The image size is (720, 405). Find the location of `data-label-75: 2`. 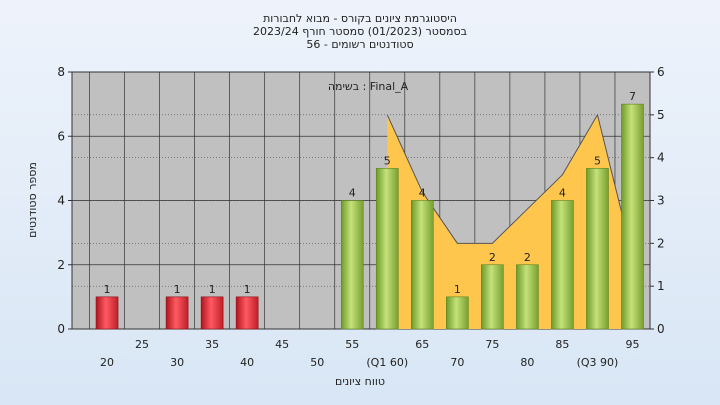

data-label-75: 2 is located at coordinates (492, 257).